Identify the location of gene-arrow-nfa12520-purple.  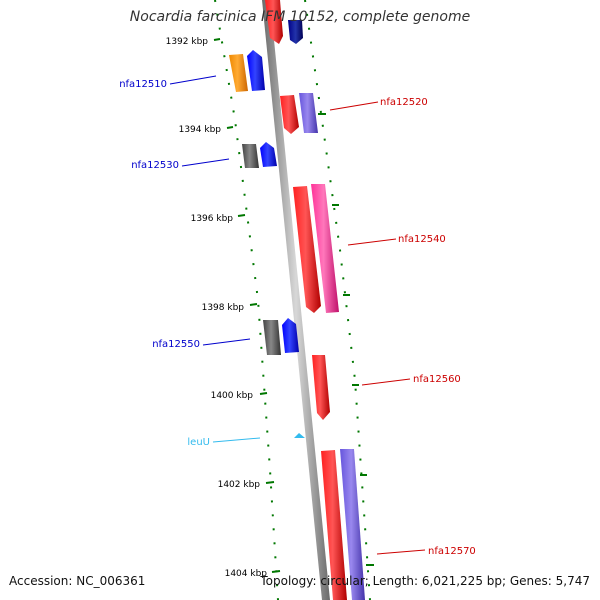
(308, 113).